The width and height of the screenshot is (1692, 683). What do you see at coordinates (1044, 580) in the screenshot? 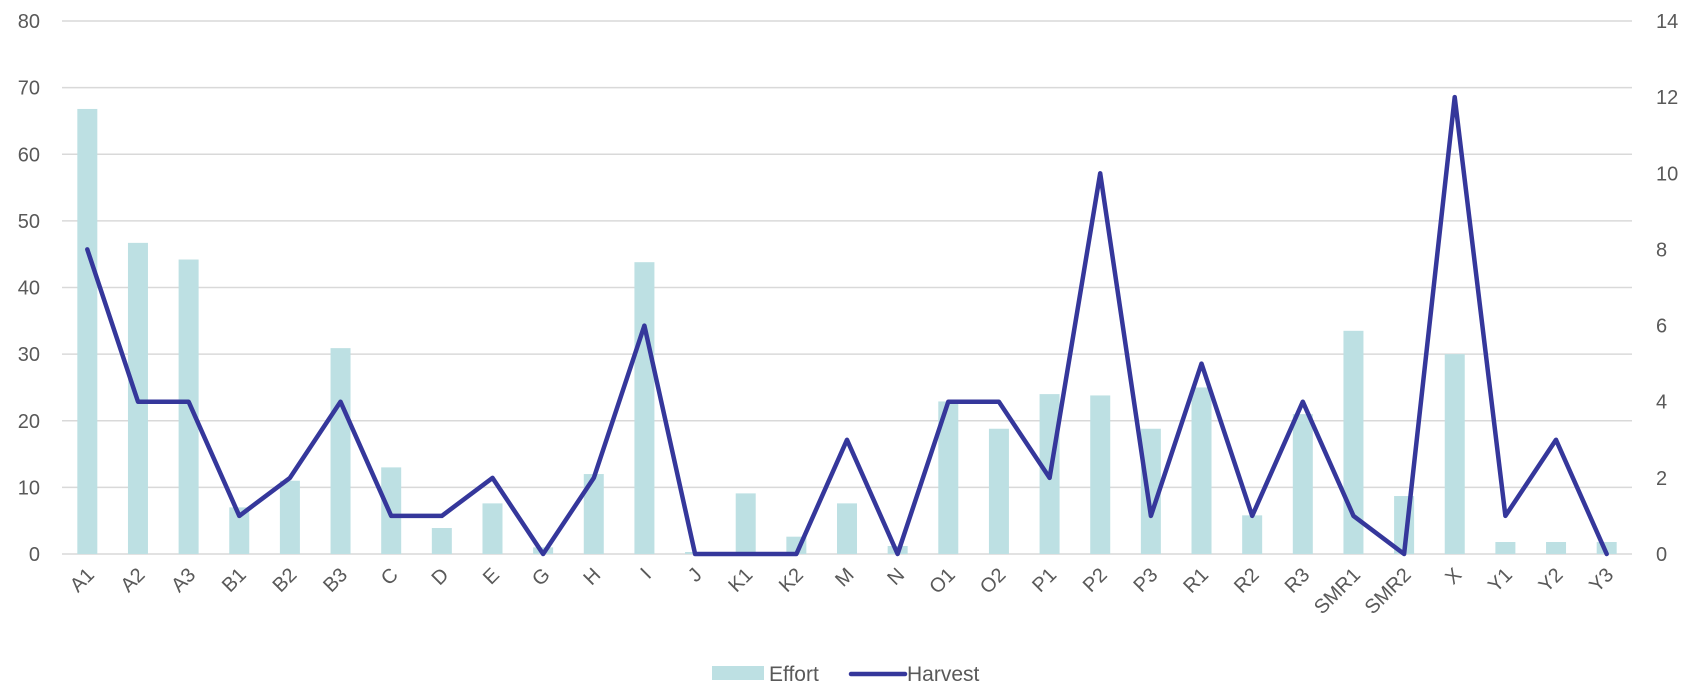
I see `x-tick-label: P1` at bounding box center [1044, 580].